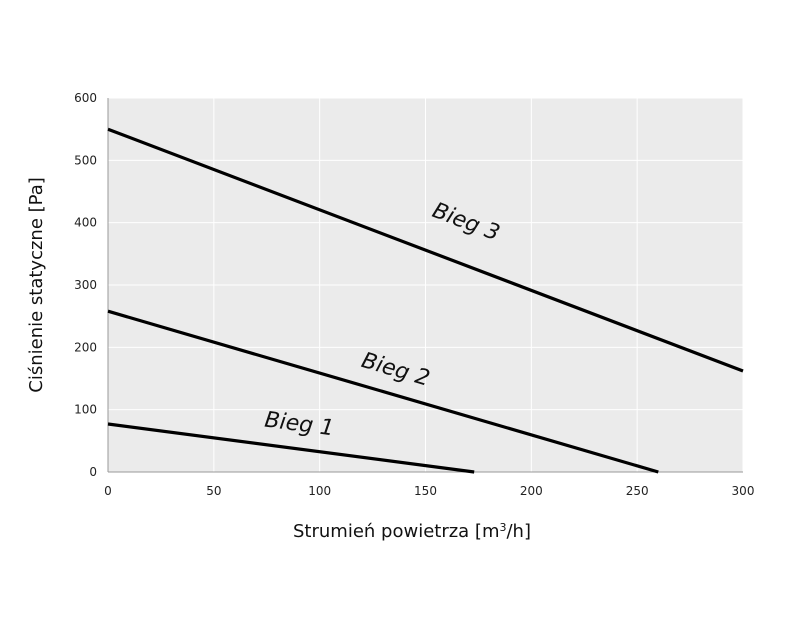 This screenshot has height=640, width=800. I want to click on y-tick-label: 100, so click(85, 410).